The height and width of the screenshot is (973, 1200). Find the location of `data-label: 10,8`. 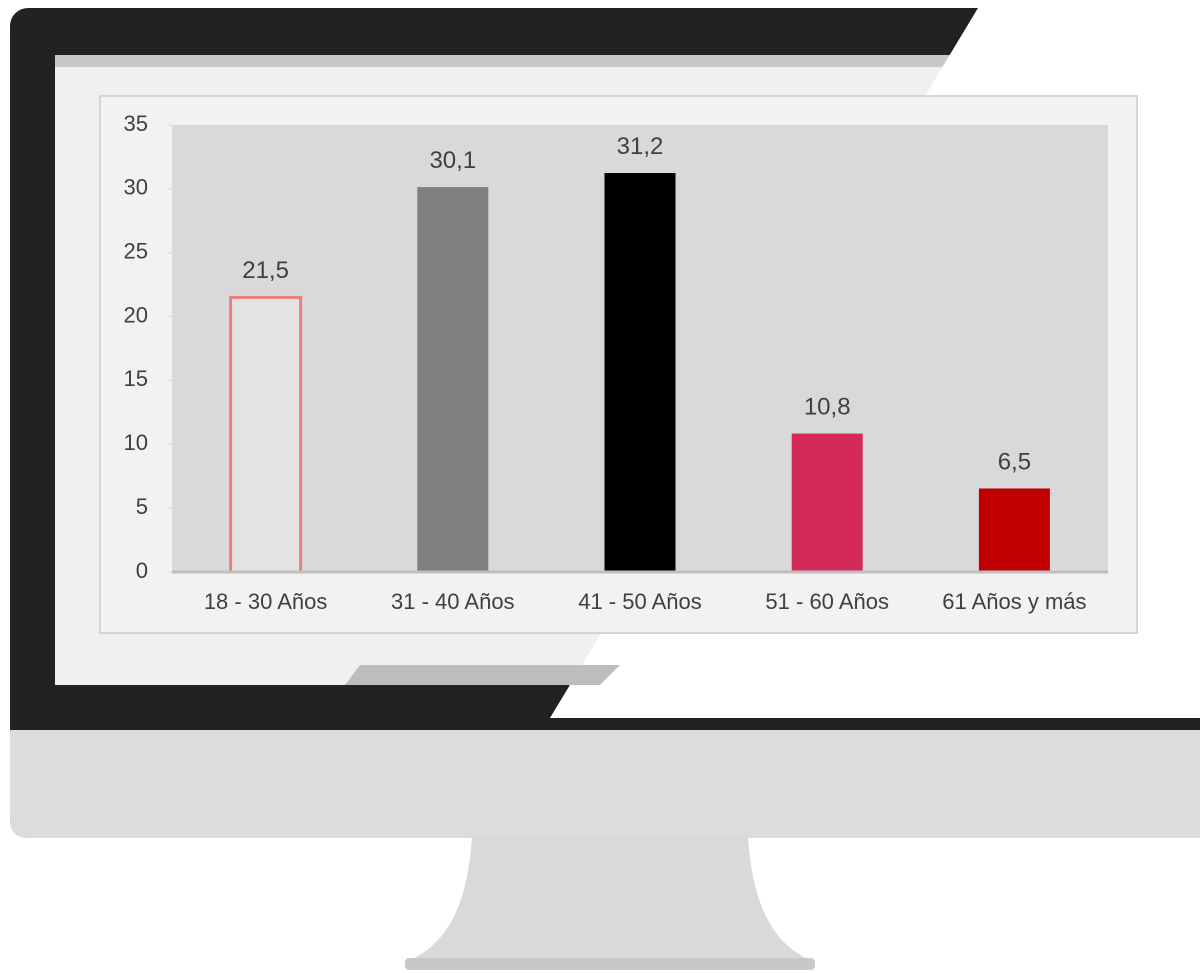

data-label: 10,8 is located at coordinates (827, 406).